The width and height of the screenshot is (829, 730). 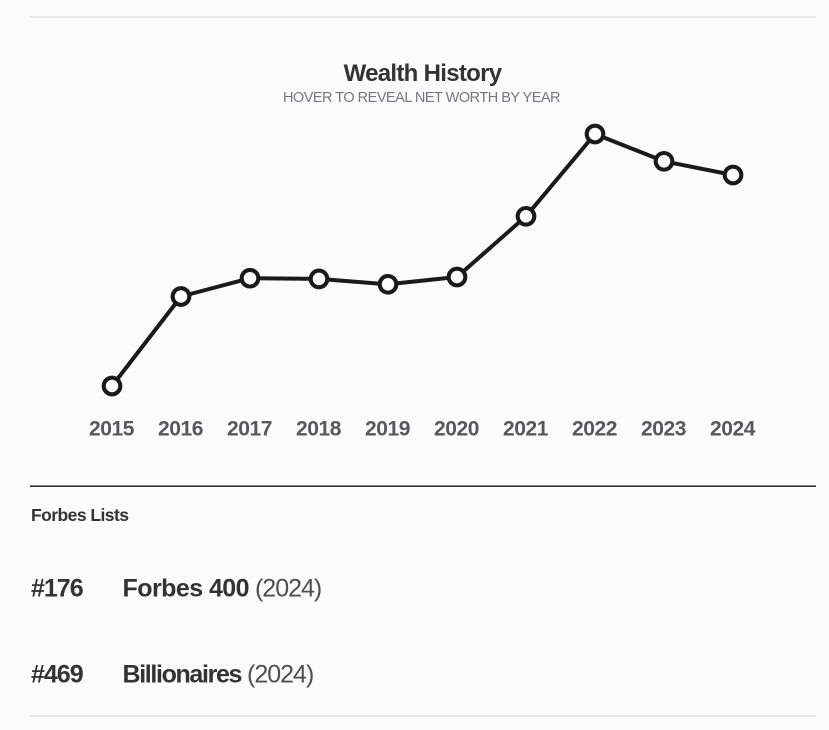 I want to click on svg-text: 2015, so click(x=112, y=429).